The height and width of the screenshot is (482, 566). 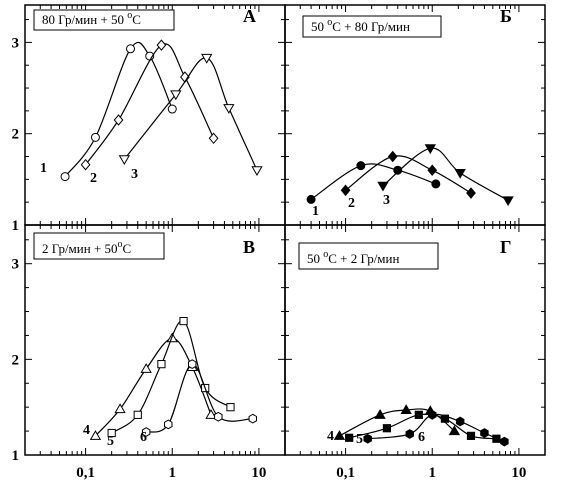 I want to click on panel-title-text: С, so click(x=136, y=19).